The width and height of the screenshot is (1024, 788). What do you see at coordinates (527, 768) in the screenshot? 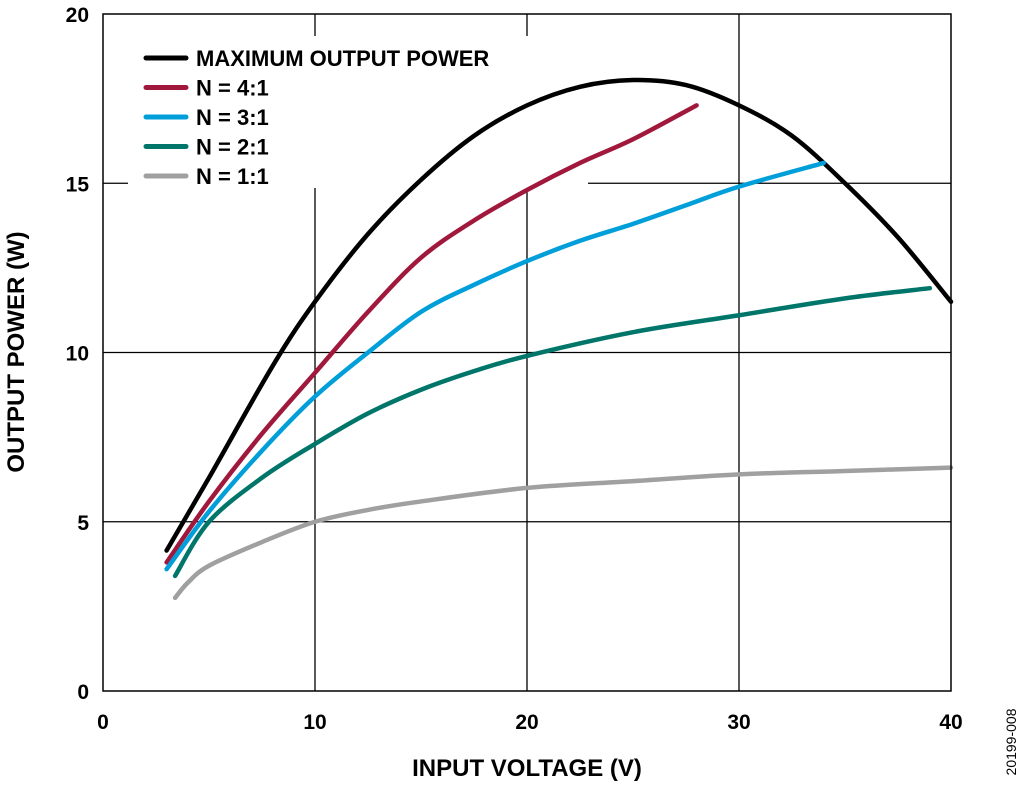
I see `x-axis-title: INPUT VOLTAGE (V)` at bounding box center [527, 768].